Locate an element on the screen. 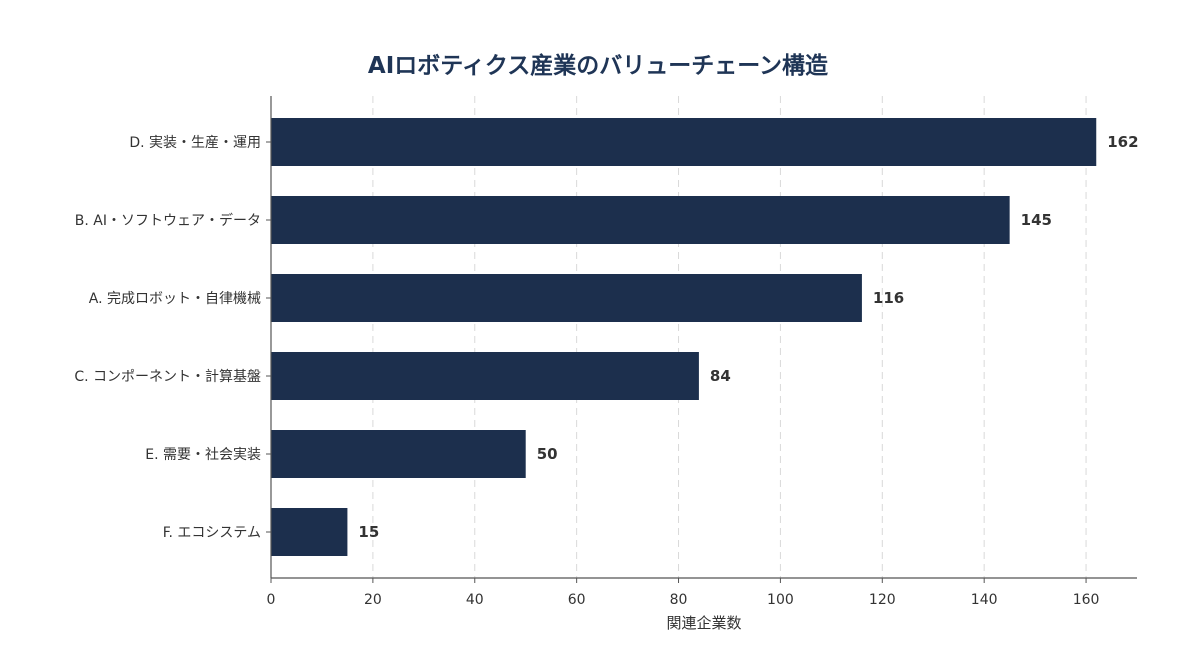 The height and width of the screenshot is (670, 1200). x-tick-label: 140 is located at coordinates (984, 600).